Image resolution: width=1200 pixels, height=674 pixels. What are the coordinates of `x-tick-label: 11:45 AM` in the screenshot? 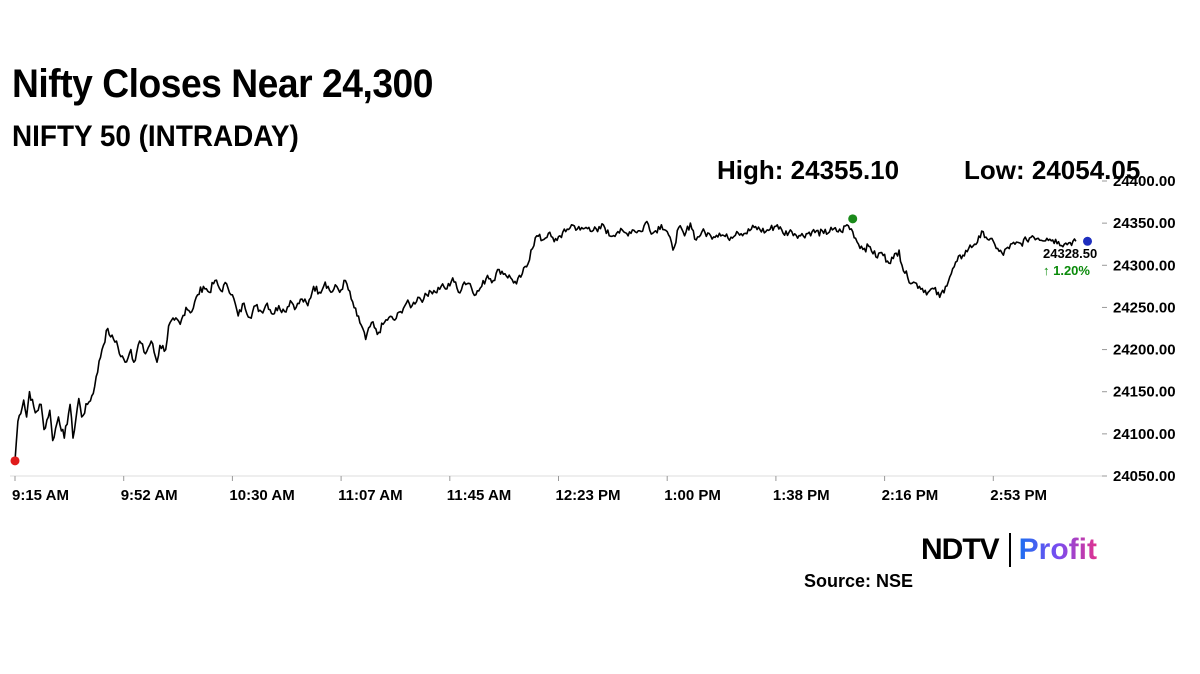 It's located at (479, 495).